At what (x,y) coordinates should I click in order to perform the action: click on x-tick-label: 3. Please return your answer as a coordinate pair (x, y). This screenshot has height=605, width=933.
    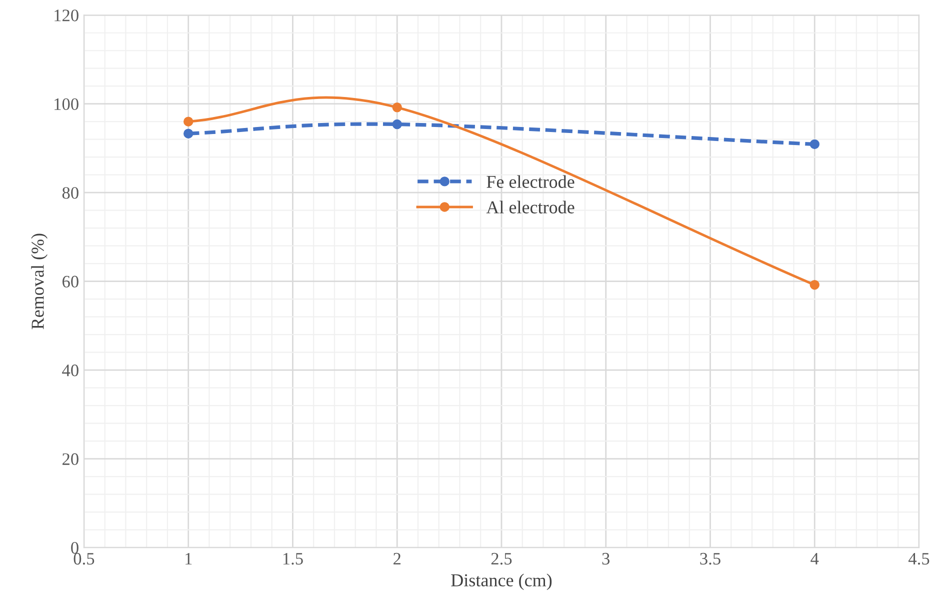
    Looking at the image, I should click on (606, 558).